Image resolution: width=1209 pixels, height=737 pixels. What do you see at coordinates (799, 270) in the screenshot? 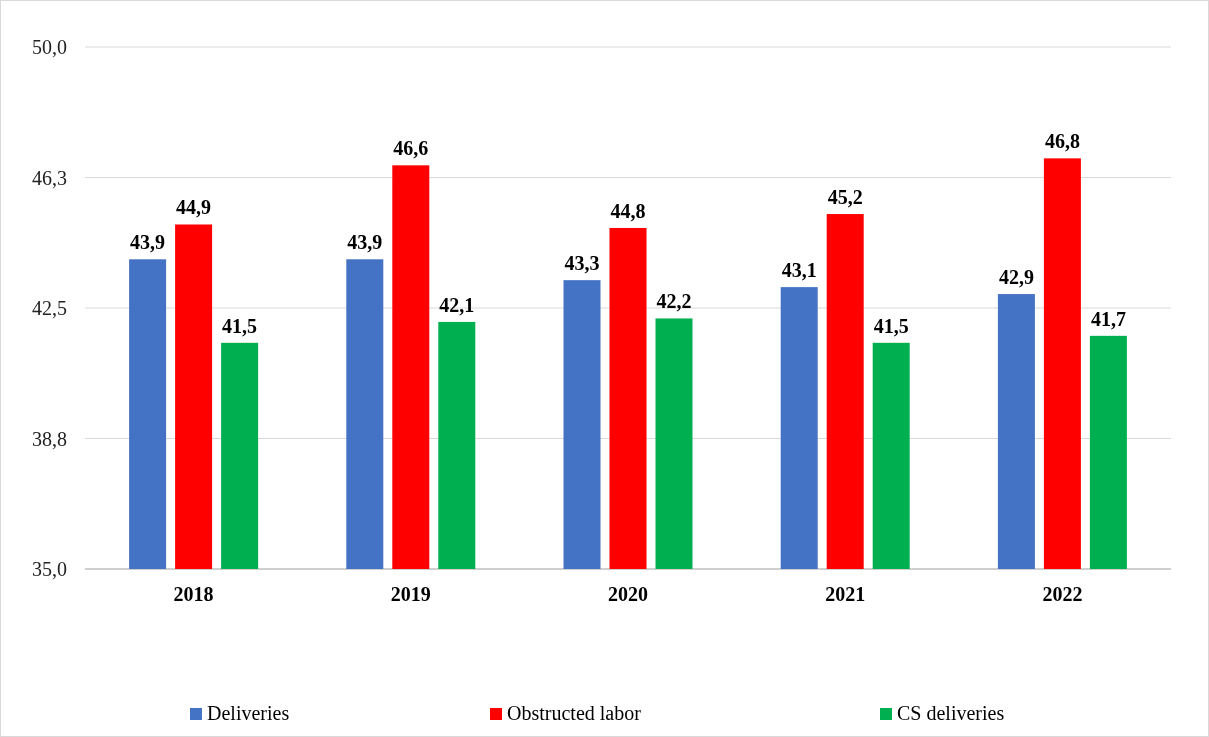
I see `data-label: 43,1` at bounding box center [799, 270].